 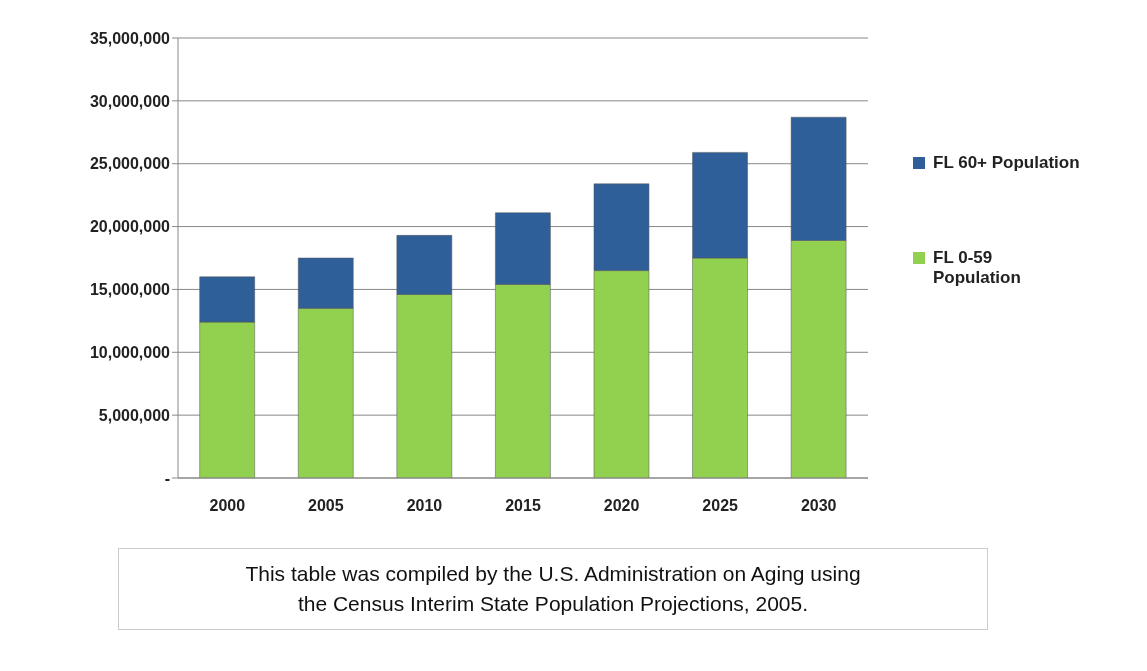 What do you see at coordinates (130, 38) in the screenshot?
I see `y-tick-label: 35,000,000` at bounding box center [130, 38].